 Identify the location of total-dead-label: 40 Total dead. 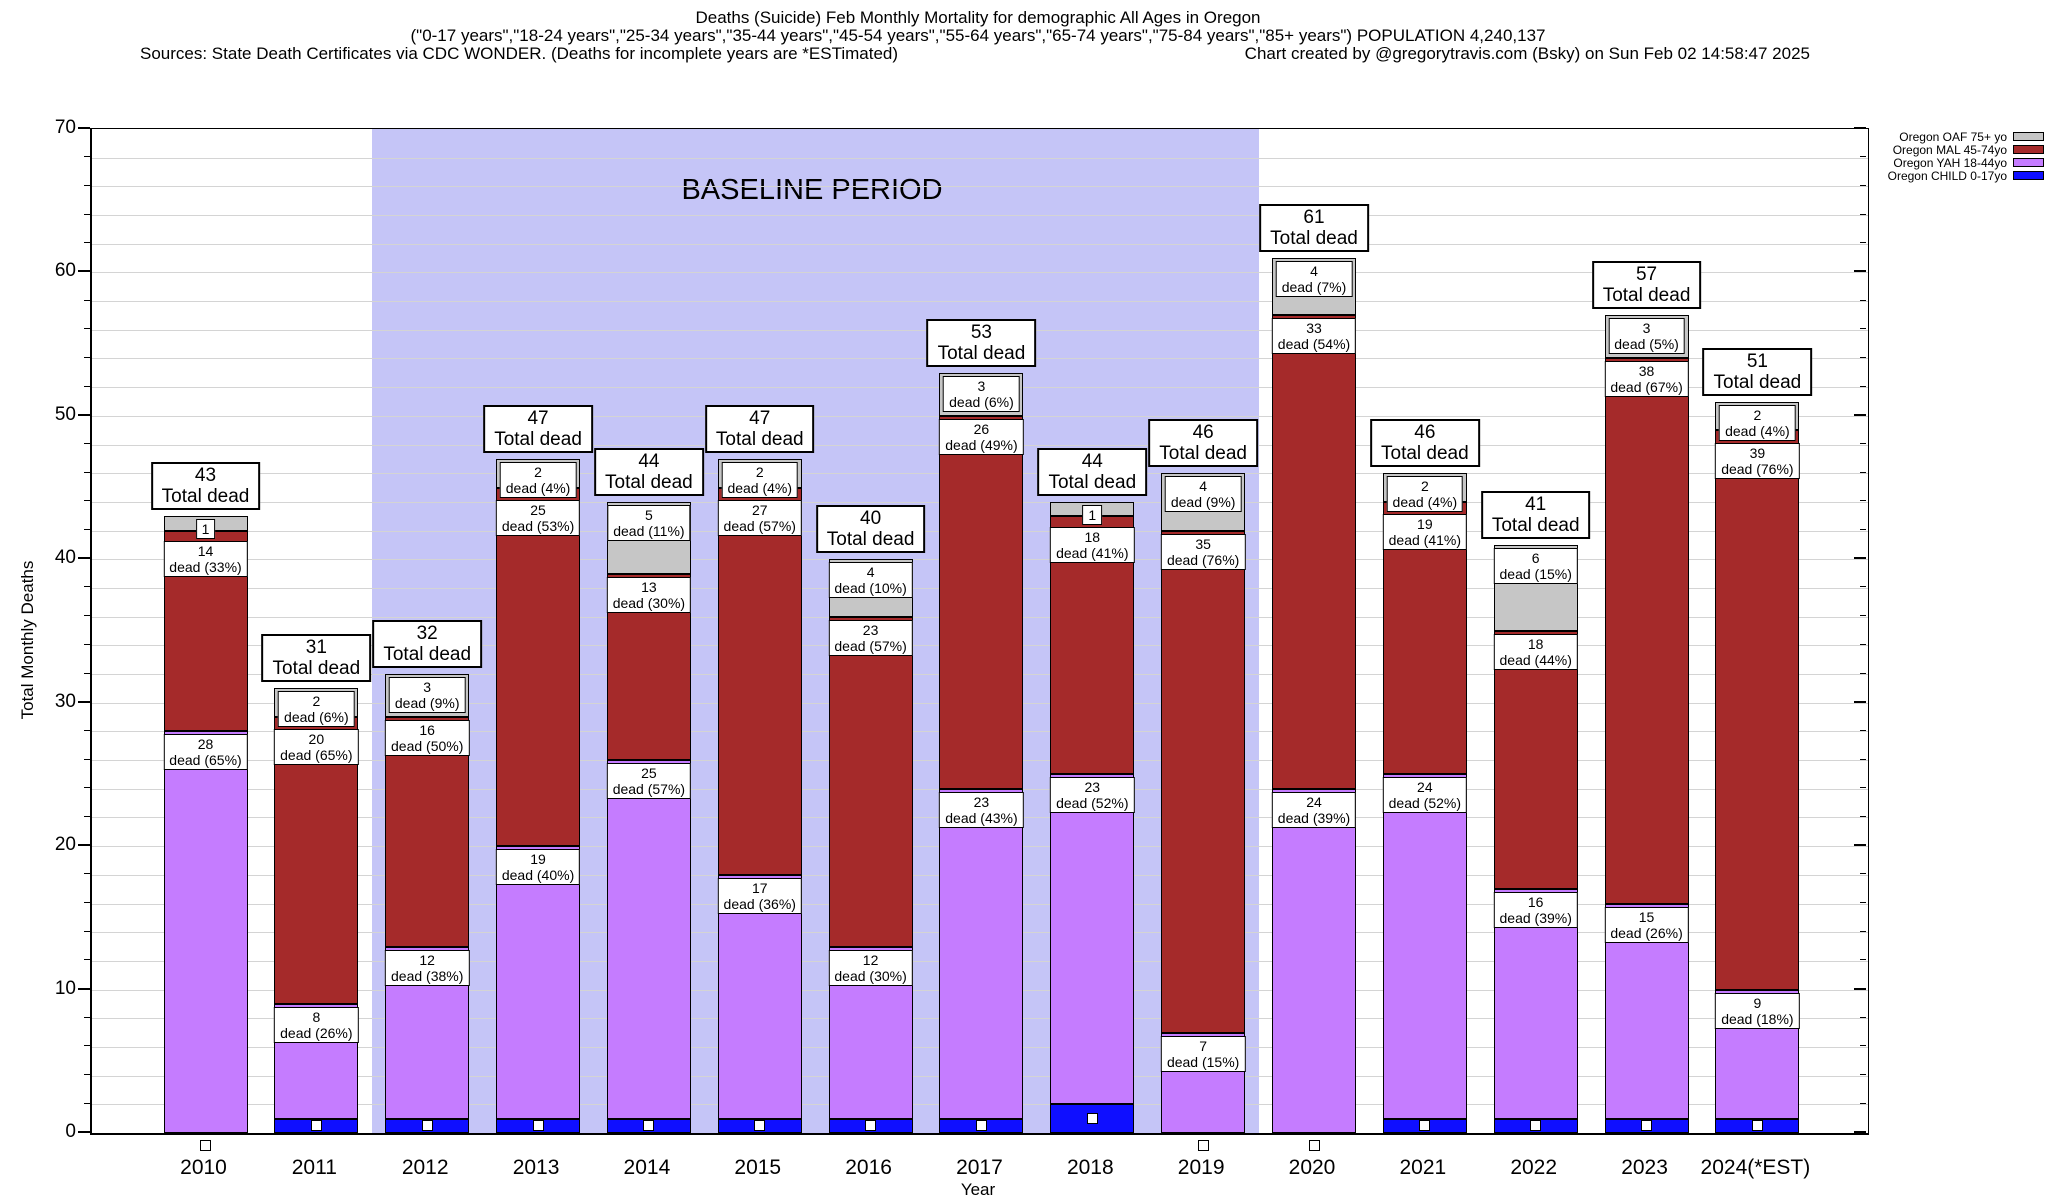
(870, 529).